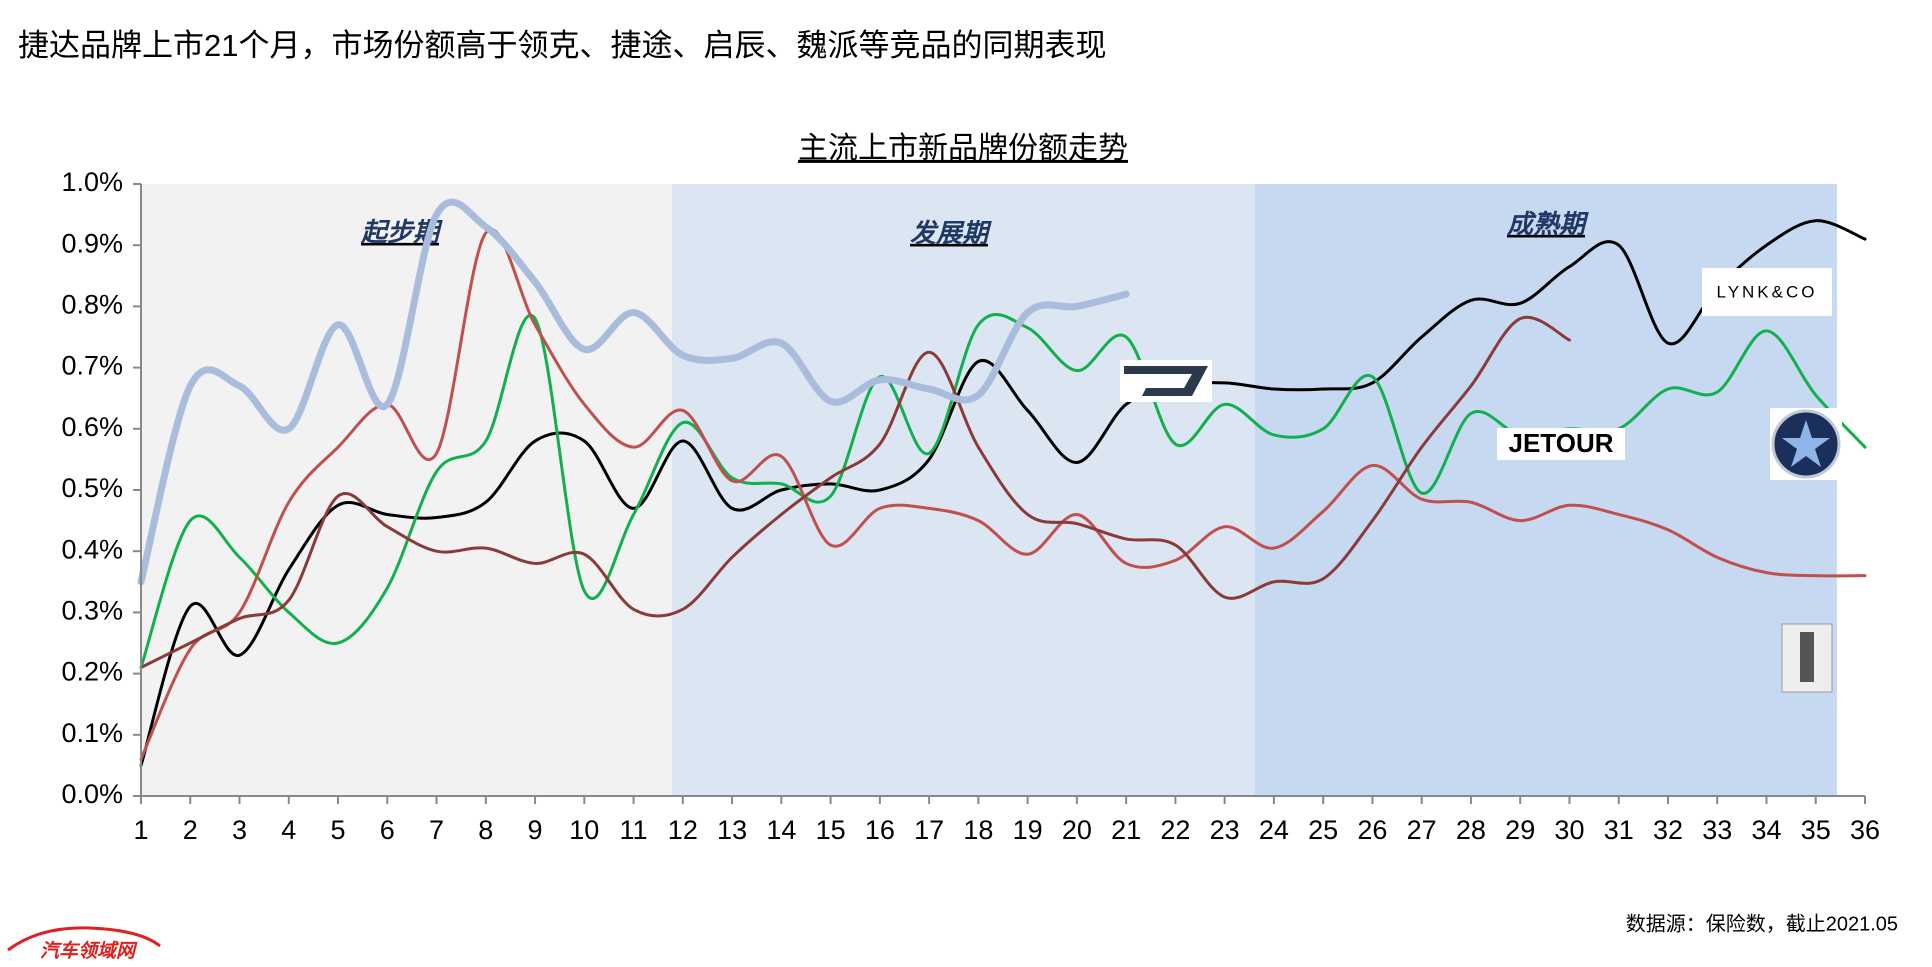  I want to click on y-tick-label: 0.3%, so click(92, 611).